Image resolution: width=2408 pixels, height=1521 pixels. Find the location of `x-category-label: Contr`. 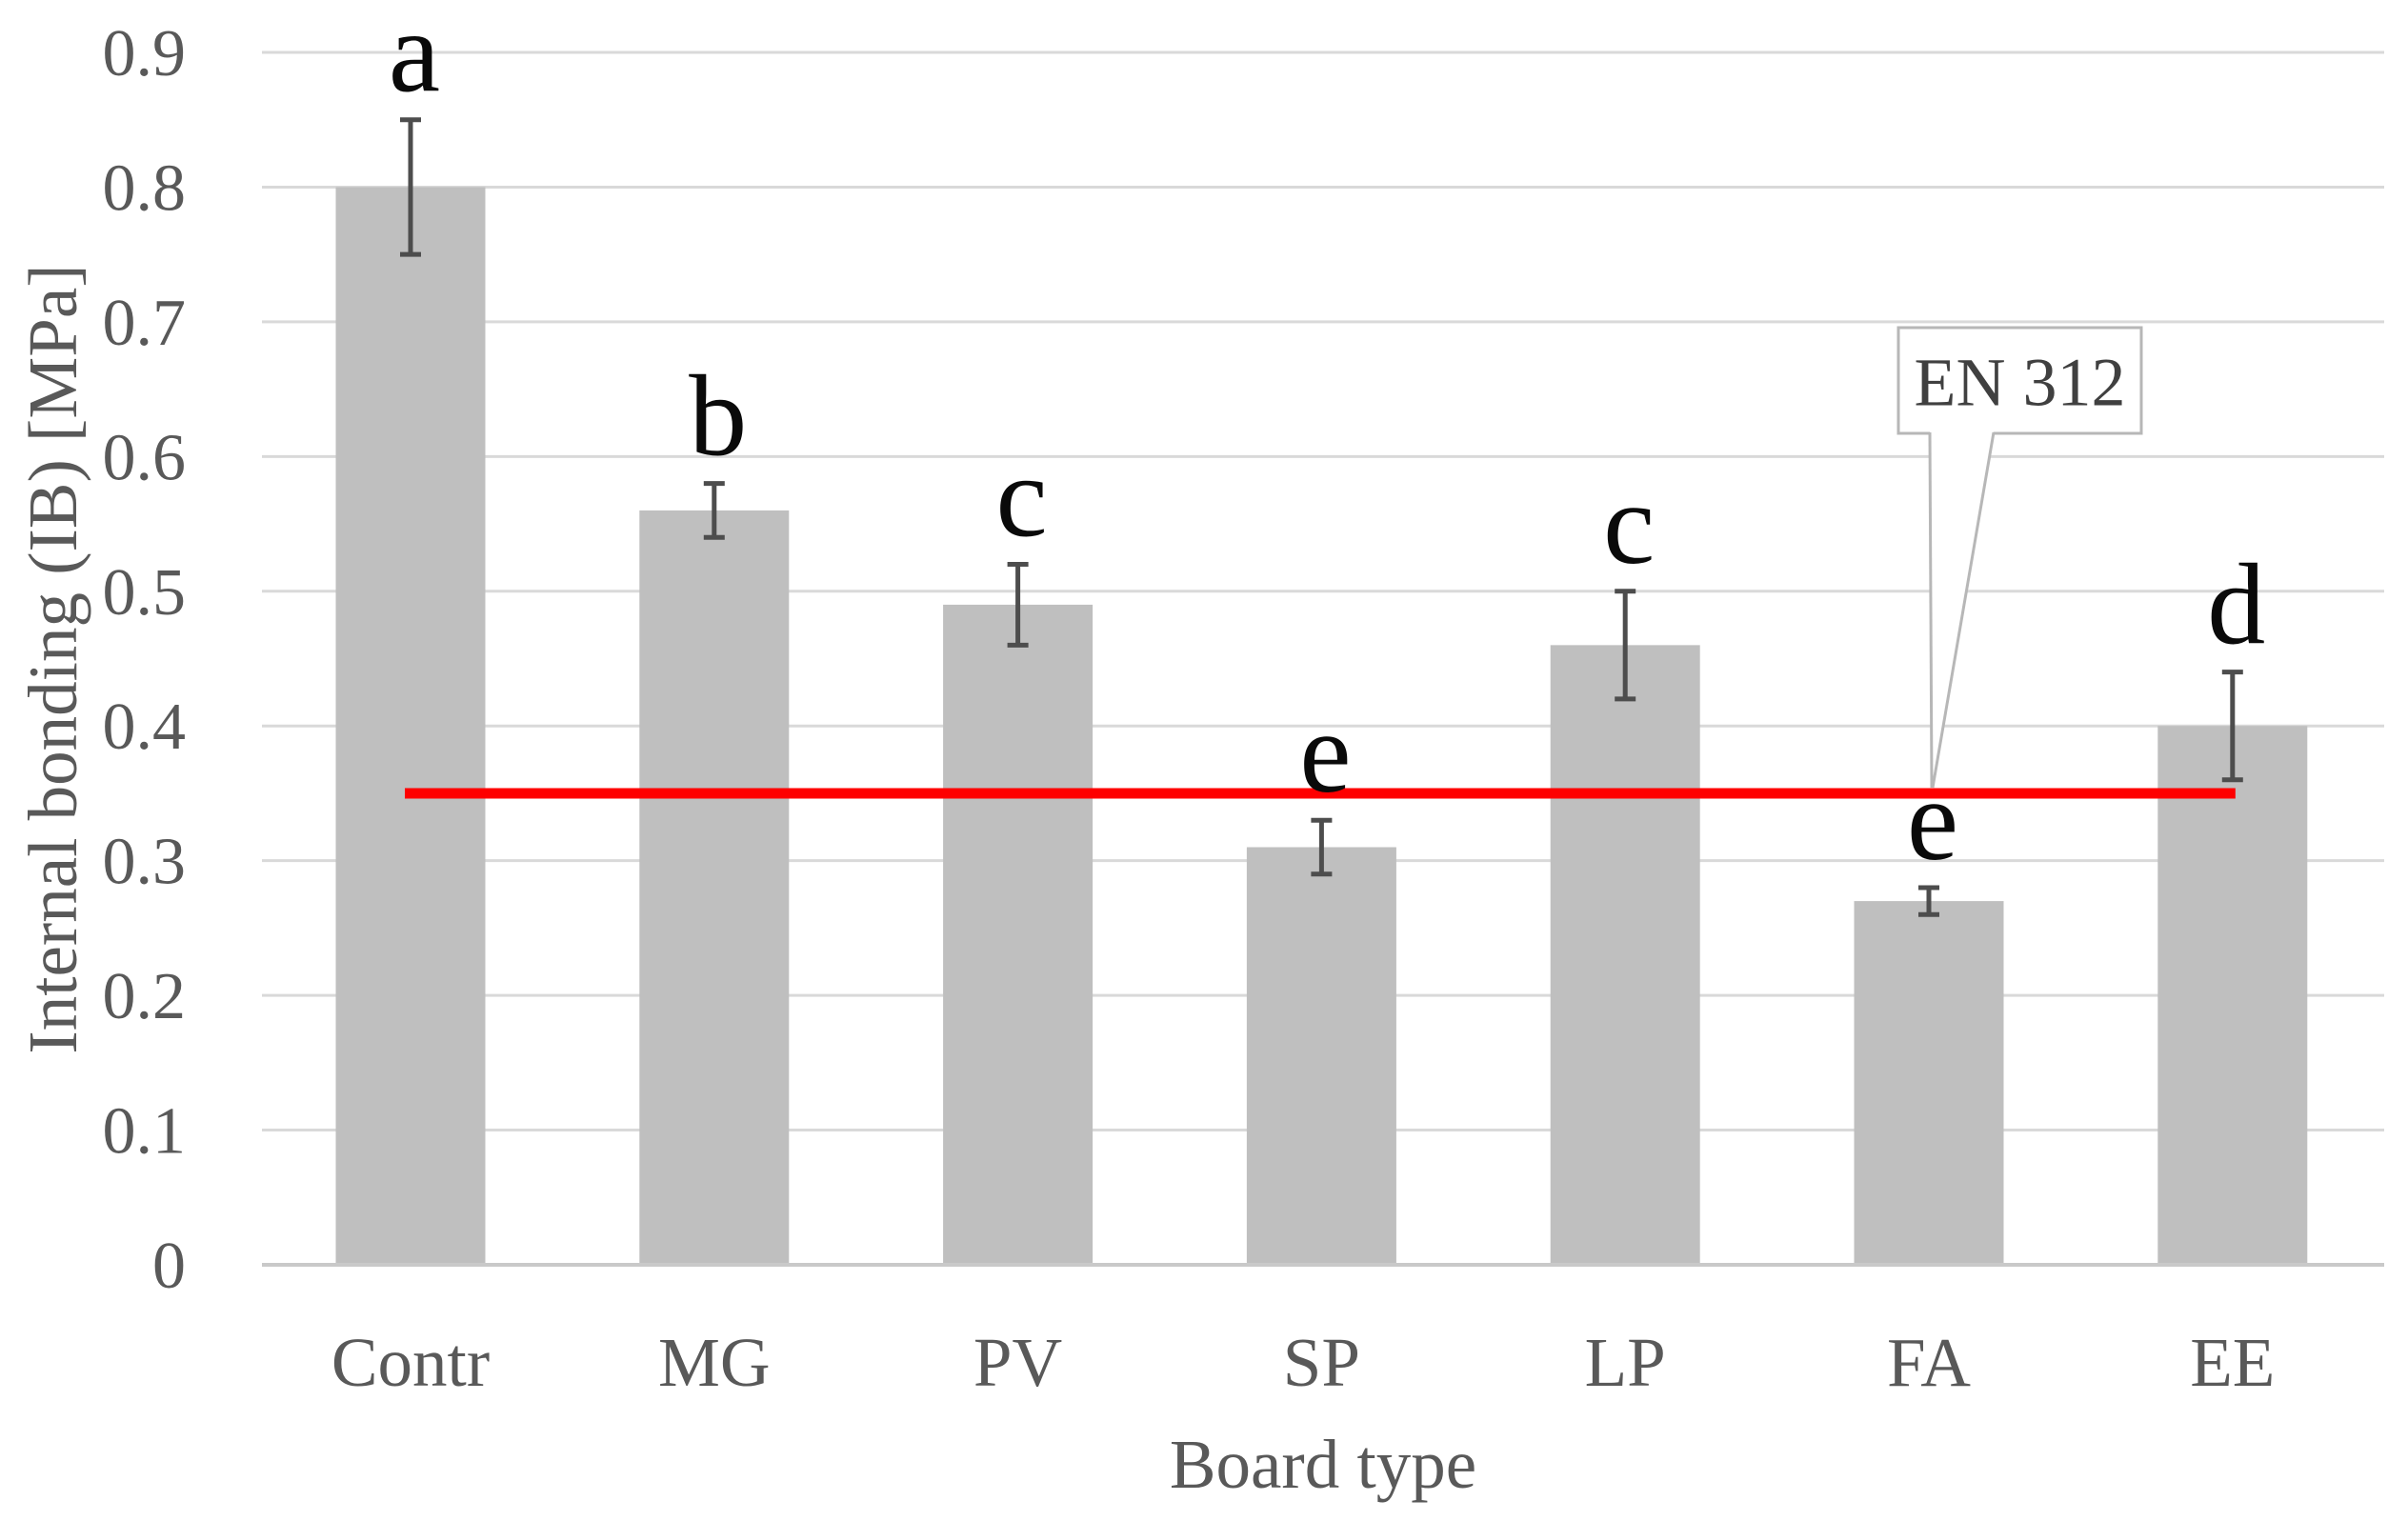

x-category-label: Contr is located at coordinates (410, 1362).